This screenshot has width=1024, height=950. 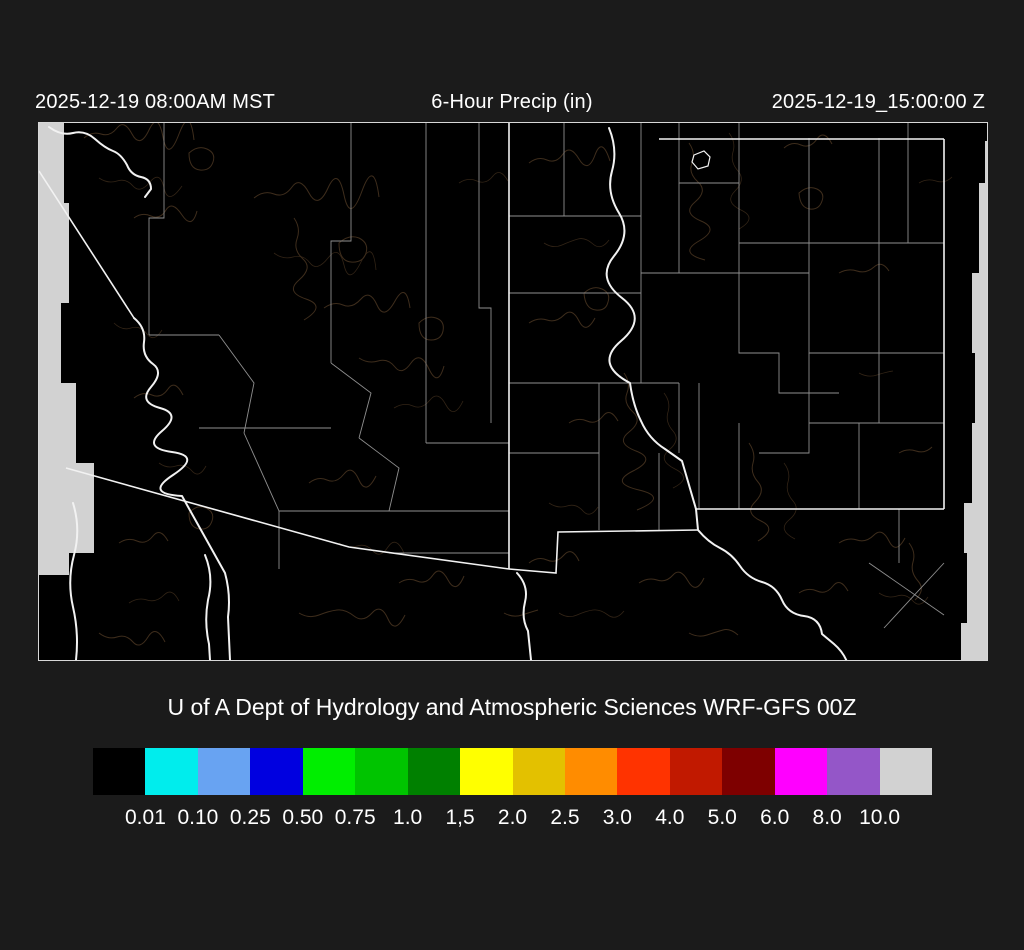 I want to click on colorbar-tick-label: 0.10, so click(x=198, y=817).